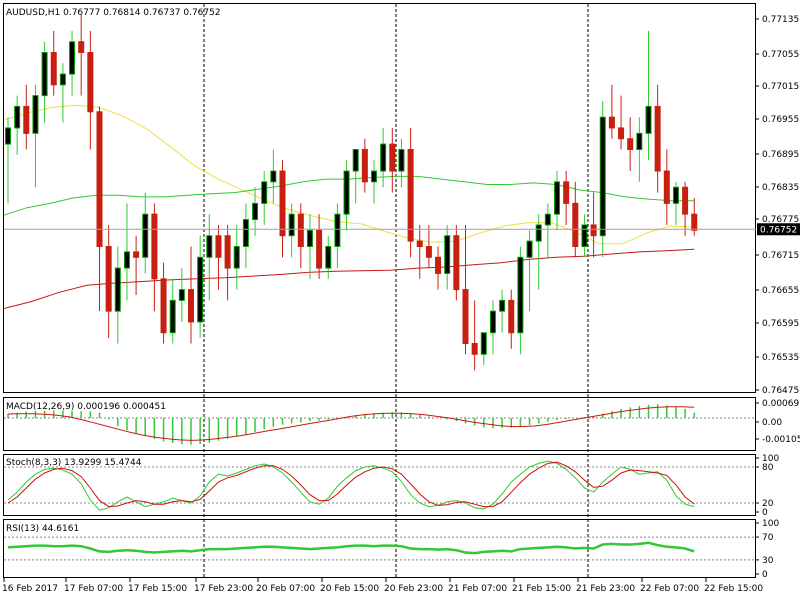 Image resolution: width=800 pixels, height=600 pixels. What do you see at coordinates (780, 188) in the screenshot?
I see `price-tick-label: 0.76835` at bounding box center [780, 188].